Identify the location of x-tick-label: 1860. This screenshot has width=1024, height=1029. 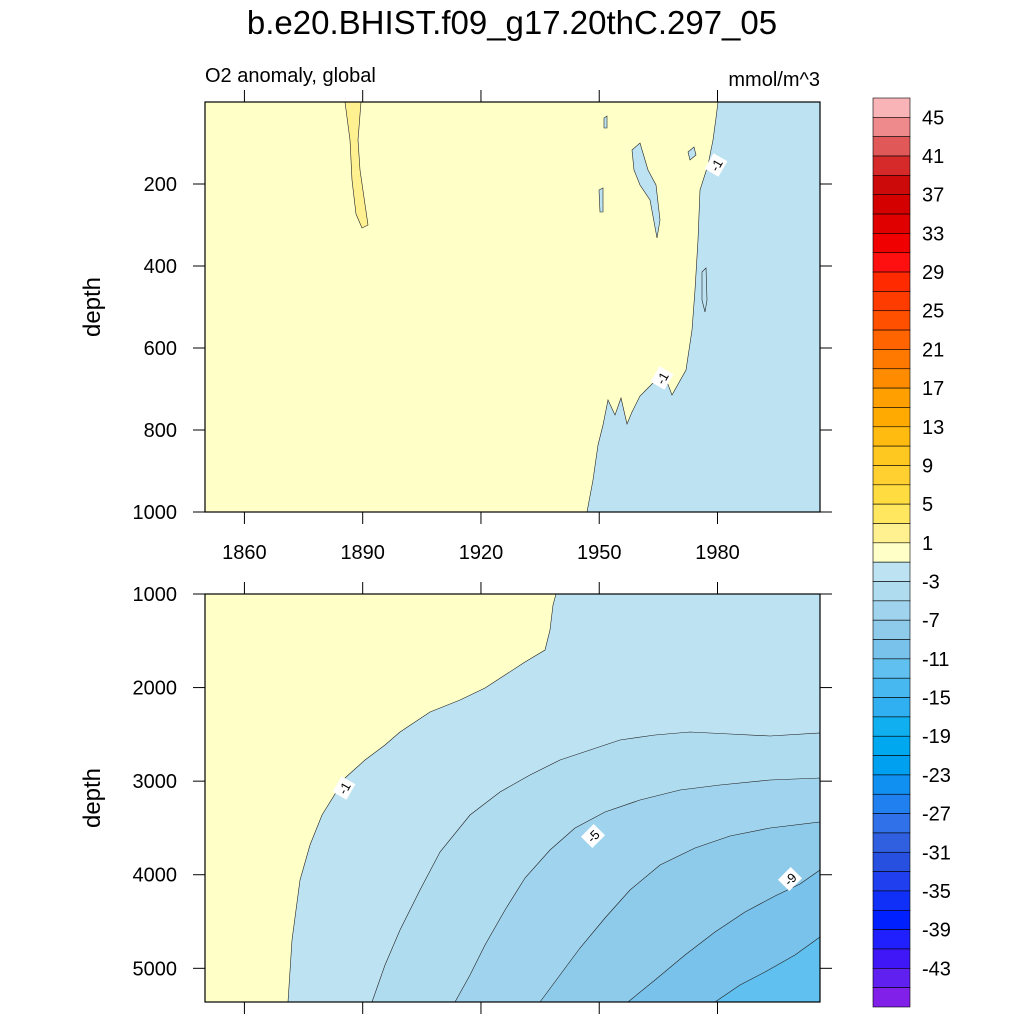
(244, 553).